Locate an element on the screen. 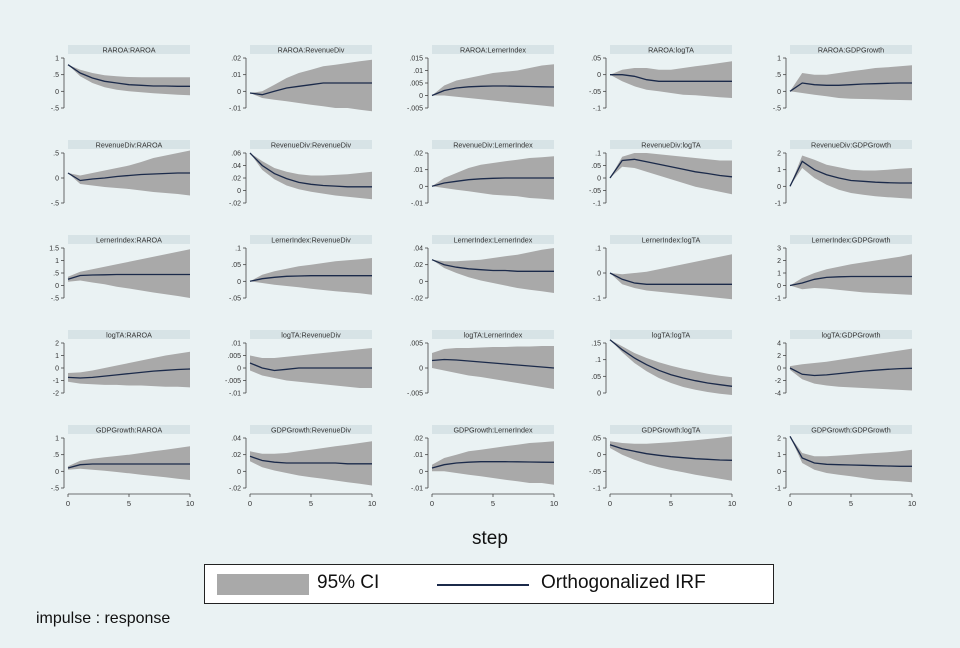 The image size is (960, 648). panel-title: GDPGrowth:RevenueDiv is located at coordinates (311, 430).